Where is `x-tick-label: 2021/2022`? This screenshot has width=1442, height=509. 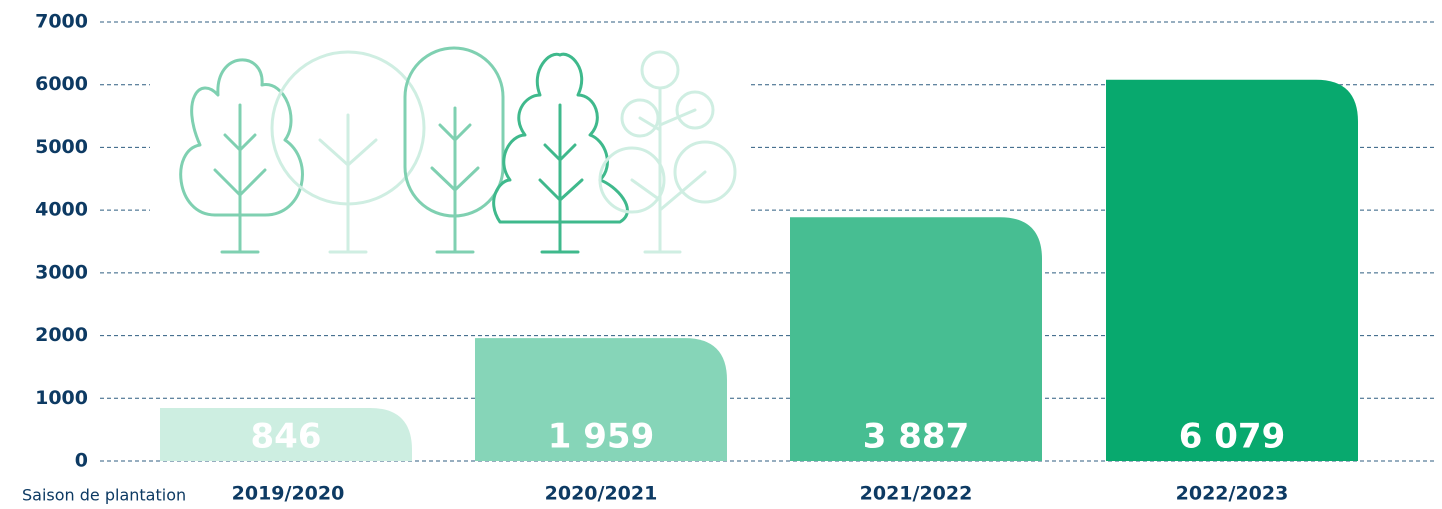 x-tick-label: 2021/2022 is located at coordinates (916, 494).